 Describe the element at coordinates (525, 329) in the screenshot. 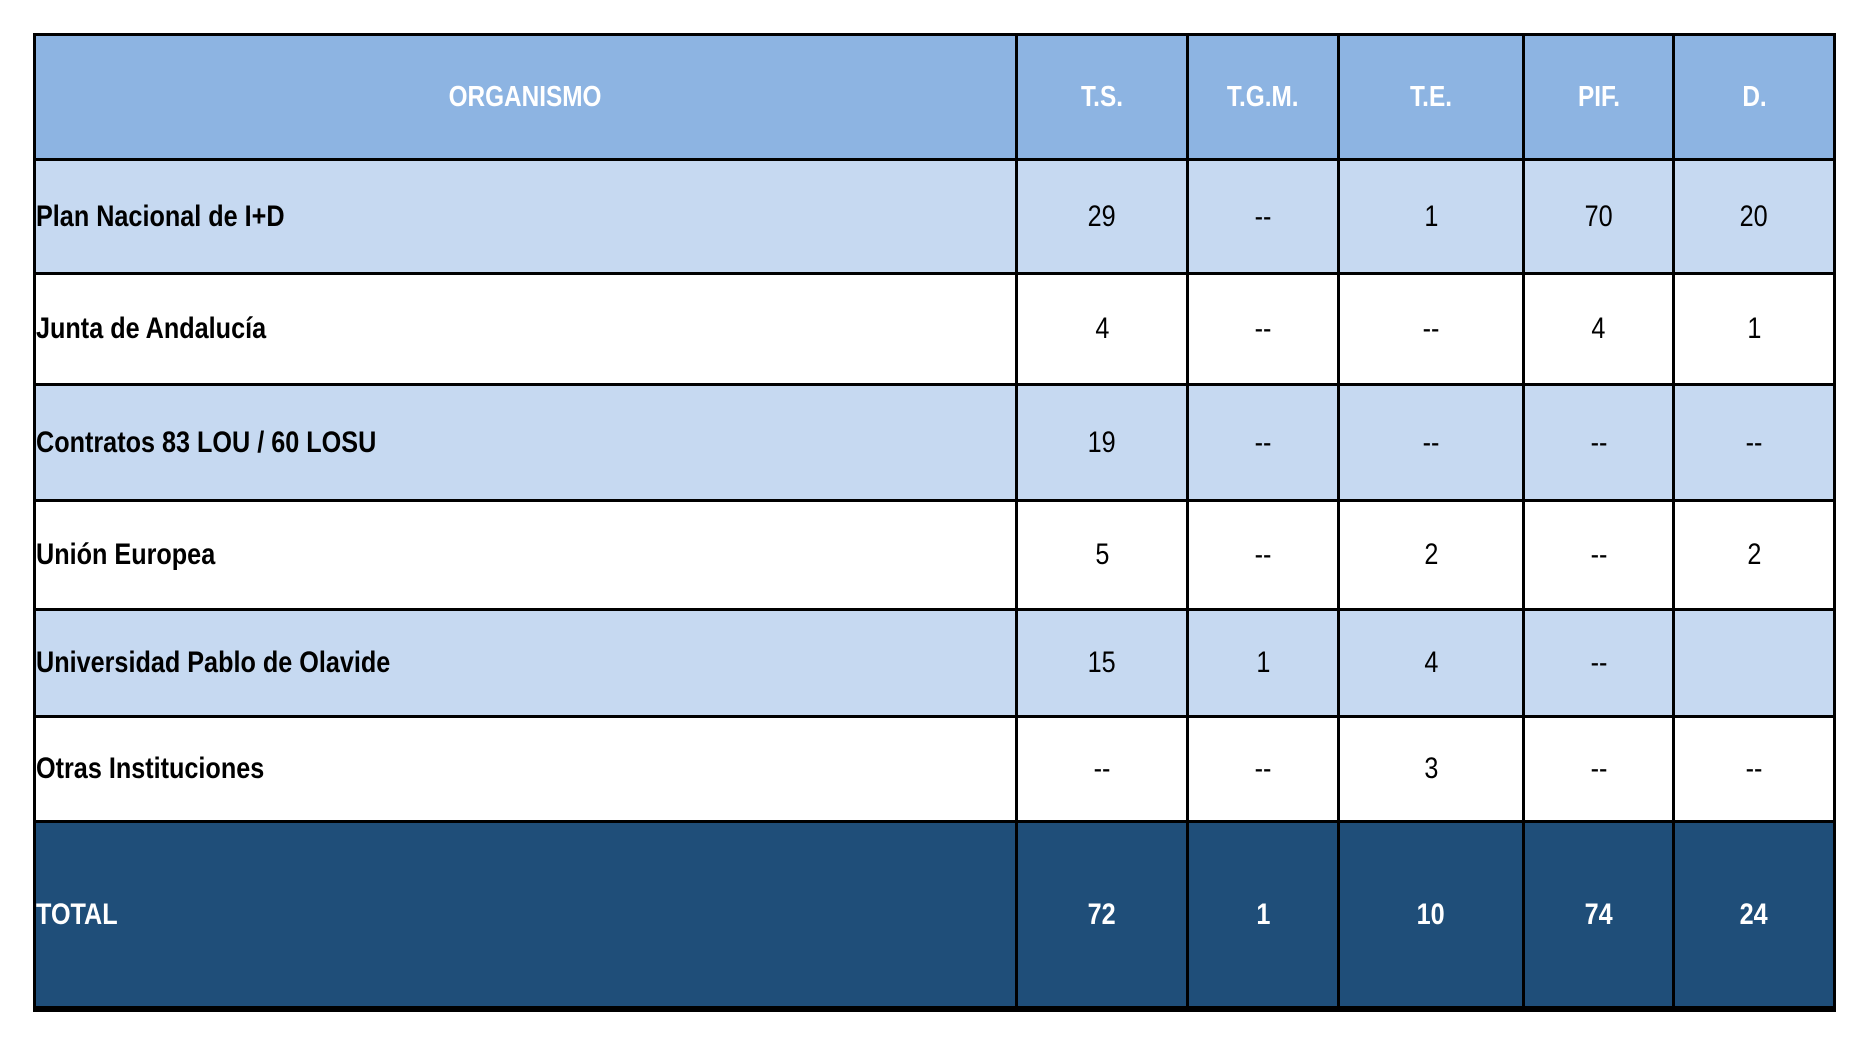

I see `row-label: Junta de Andalucía` at that location.